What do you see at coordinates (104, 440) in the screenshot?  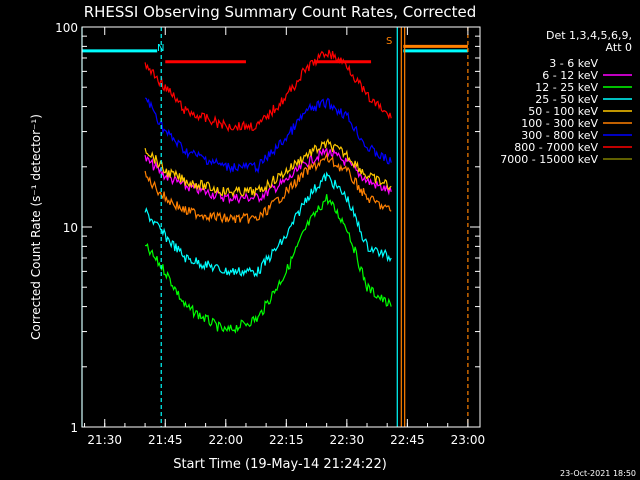 I see `x-tick-label-0: 21:30` at bounding box center [104, 440].